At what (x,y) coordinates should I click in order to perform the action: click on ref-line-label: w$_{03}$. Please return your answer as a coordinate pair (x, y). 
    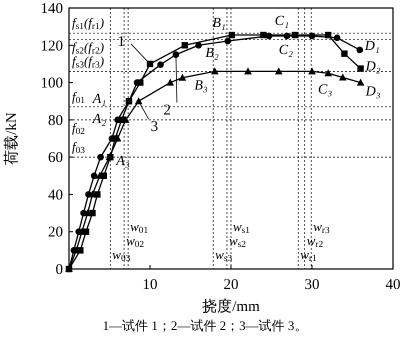
    Looking at the image, I should click on (121, 255).